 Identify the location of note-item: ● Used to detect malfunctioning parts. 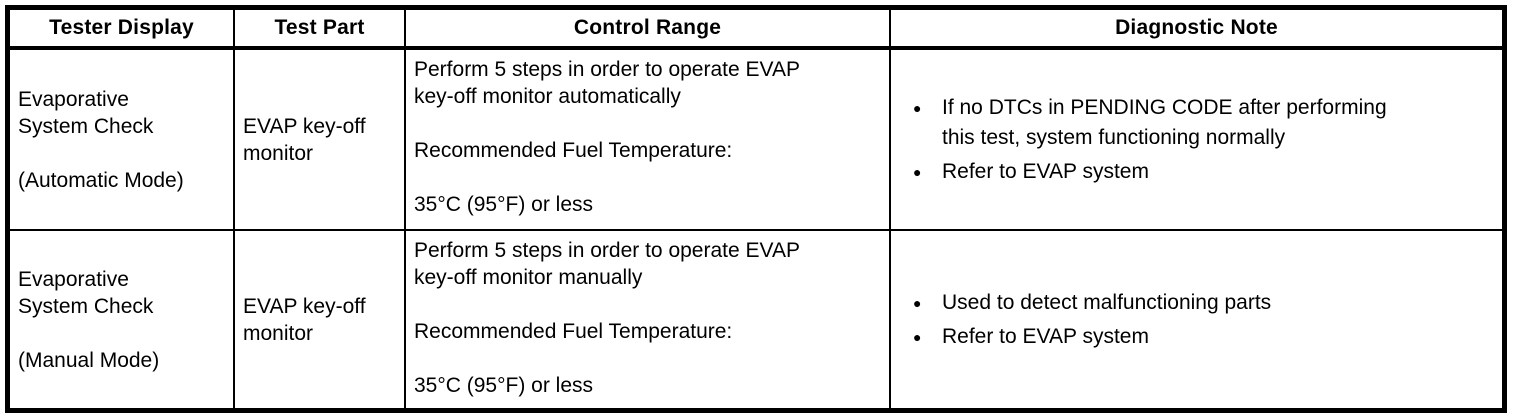
(1201, 303).